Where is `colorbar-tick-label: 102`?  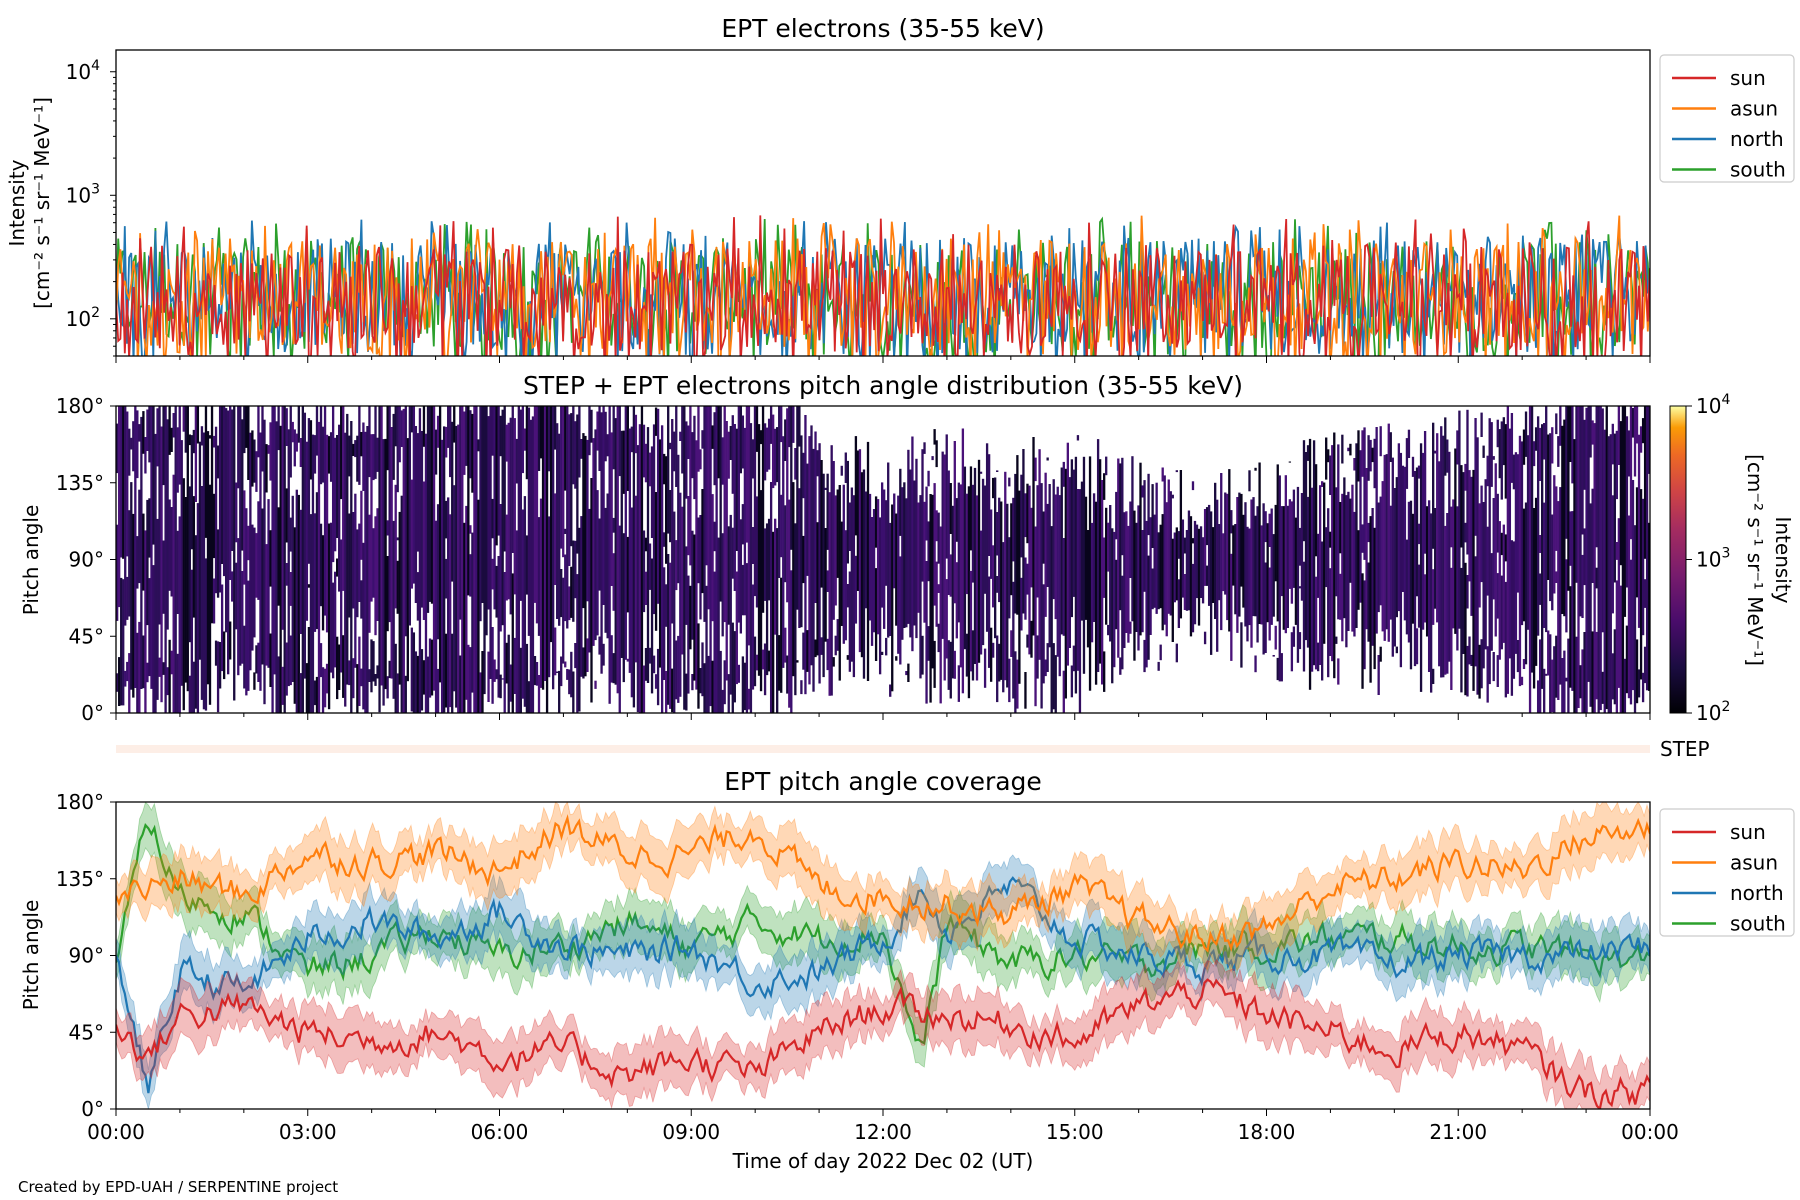
colorbar-tick-label: 102 is located at coordinates (1713, 712).